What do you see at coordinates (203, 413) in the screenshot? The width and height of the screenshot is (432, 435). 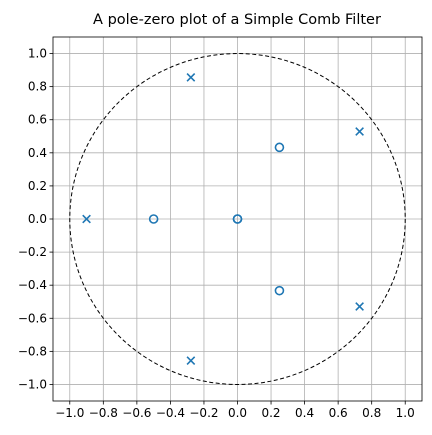 I see `x-tick-label: −0.2` at bounding box center [203, 413].